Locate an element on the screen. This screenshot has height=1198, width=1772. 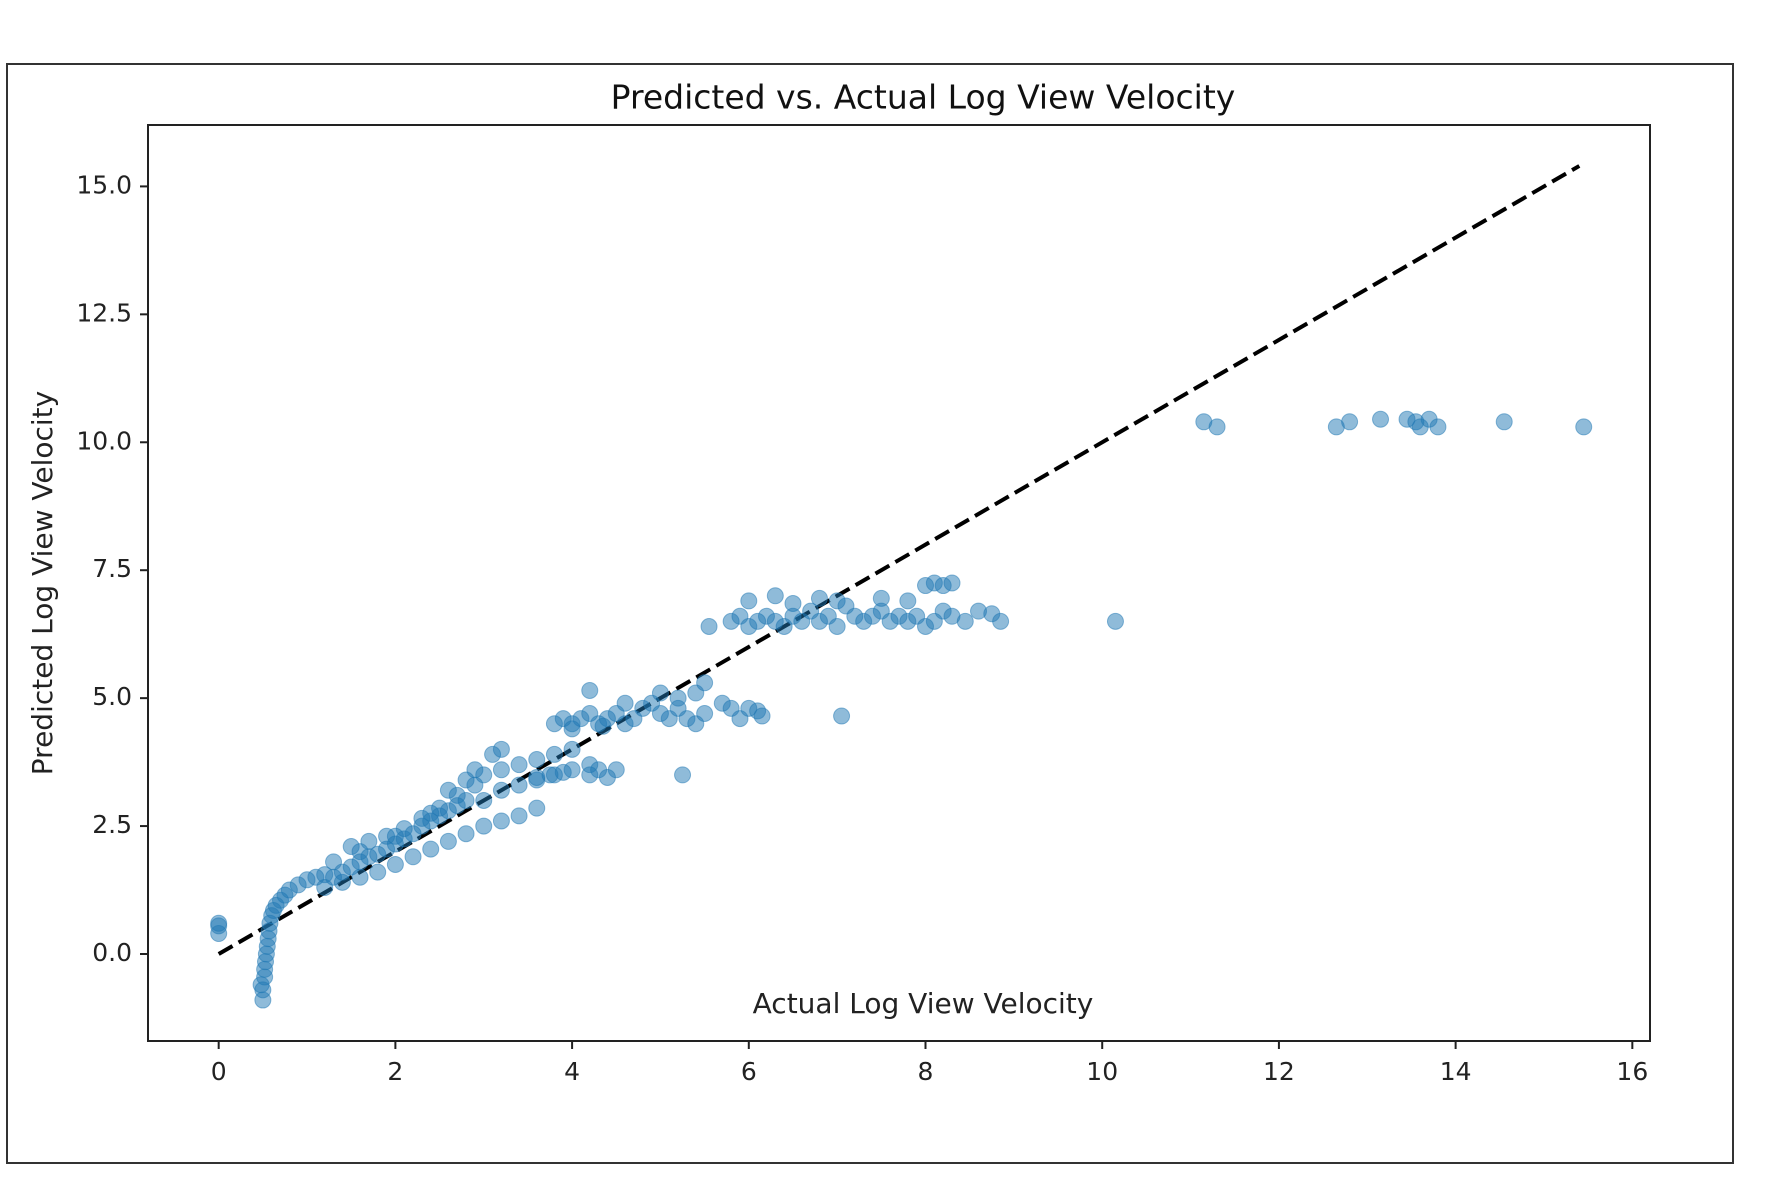
y-tick-label: 10.0 is located at coordinates (104, 440).